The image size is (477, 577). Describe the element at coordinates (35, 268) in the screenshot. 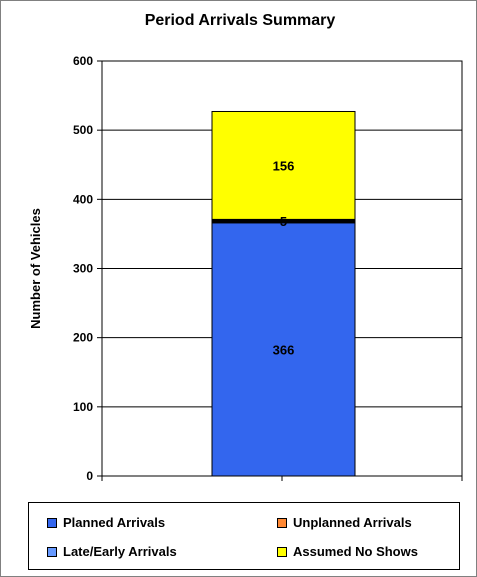

I see `y-axis-label: Number of Vehicles` at that location.